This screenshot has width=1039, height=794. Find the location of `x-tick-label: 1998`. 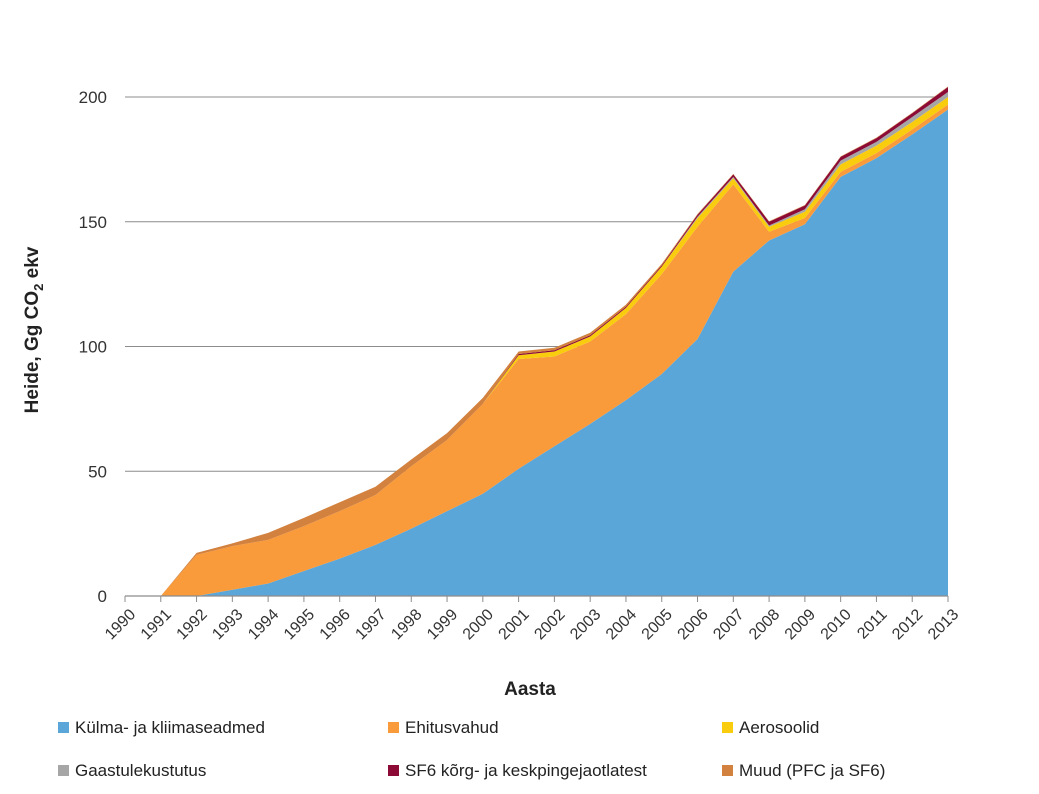

x-tick-label: 1998 is located at coordinates (406, 624).